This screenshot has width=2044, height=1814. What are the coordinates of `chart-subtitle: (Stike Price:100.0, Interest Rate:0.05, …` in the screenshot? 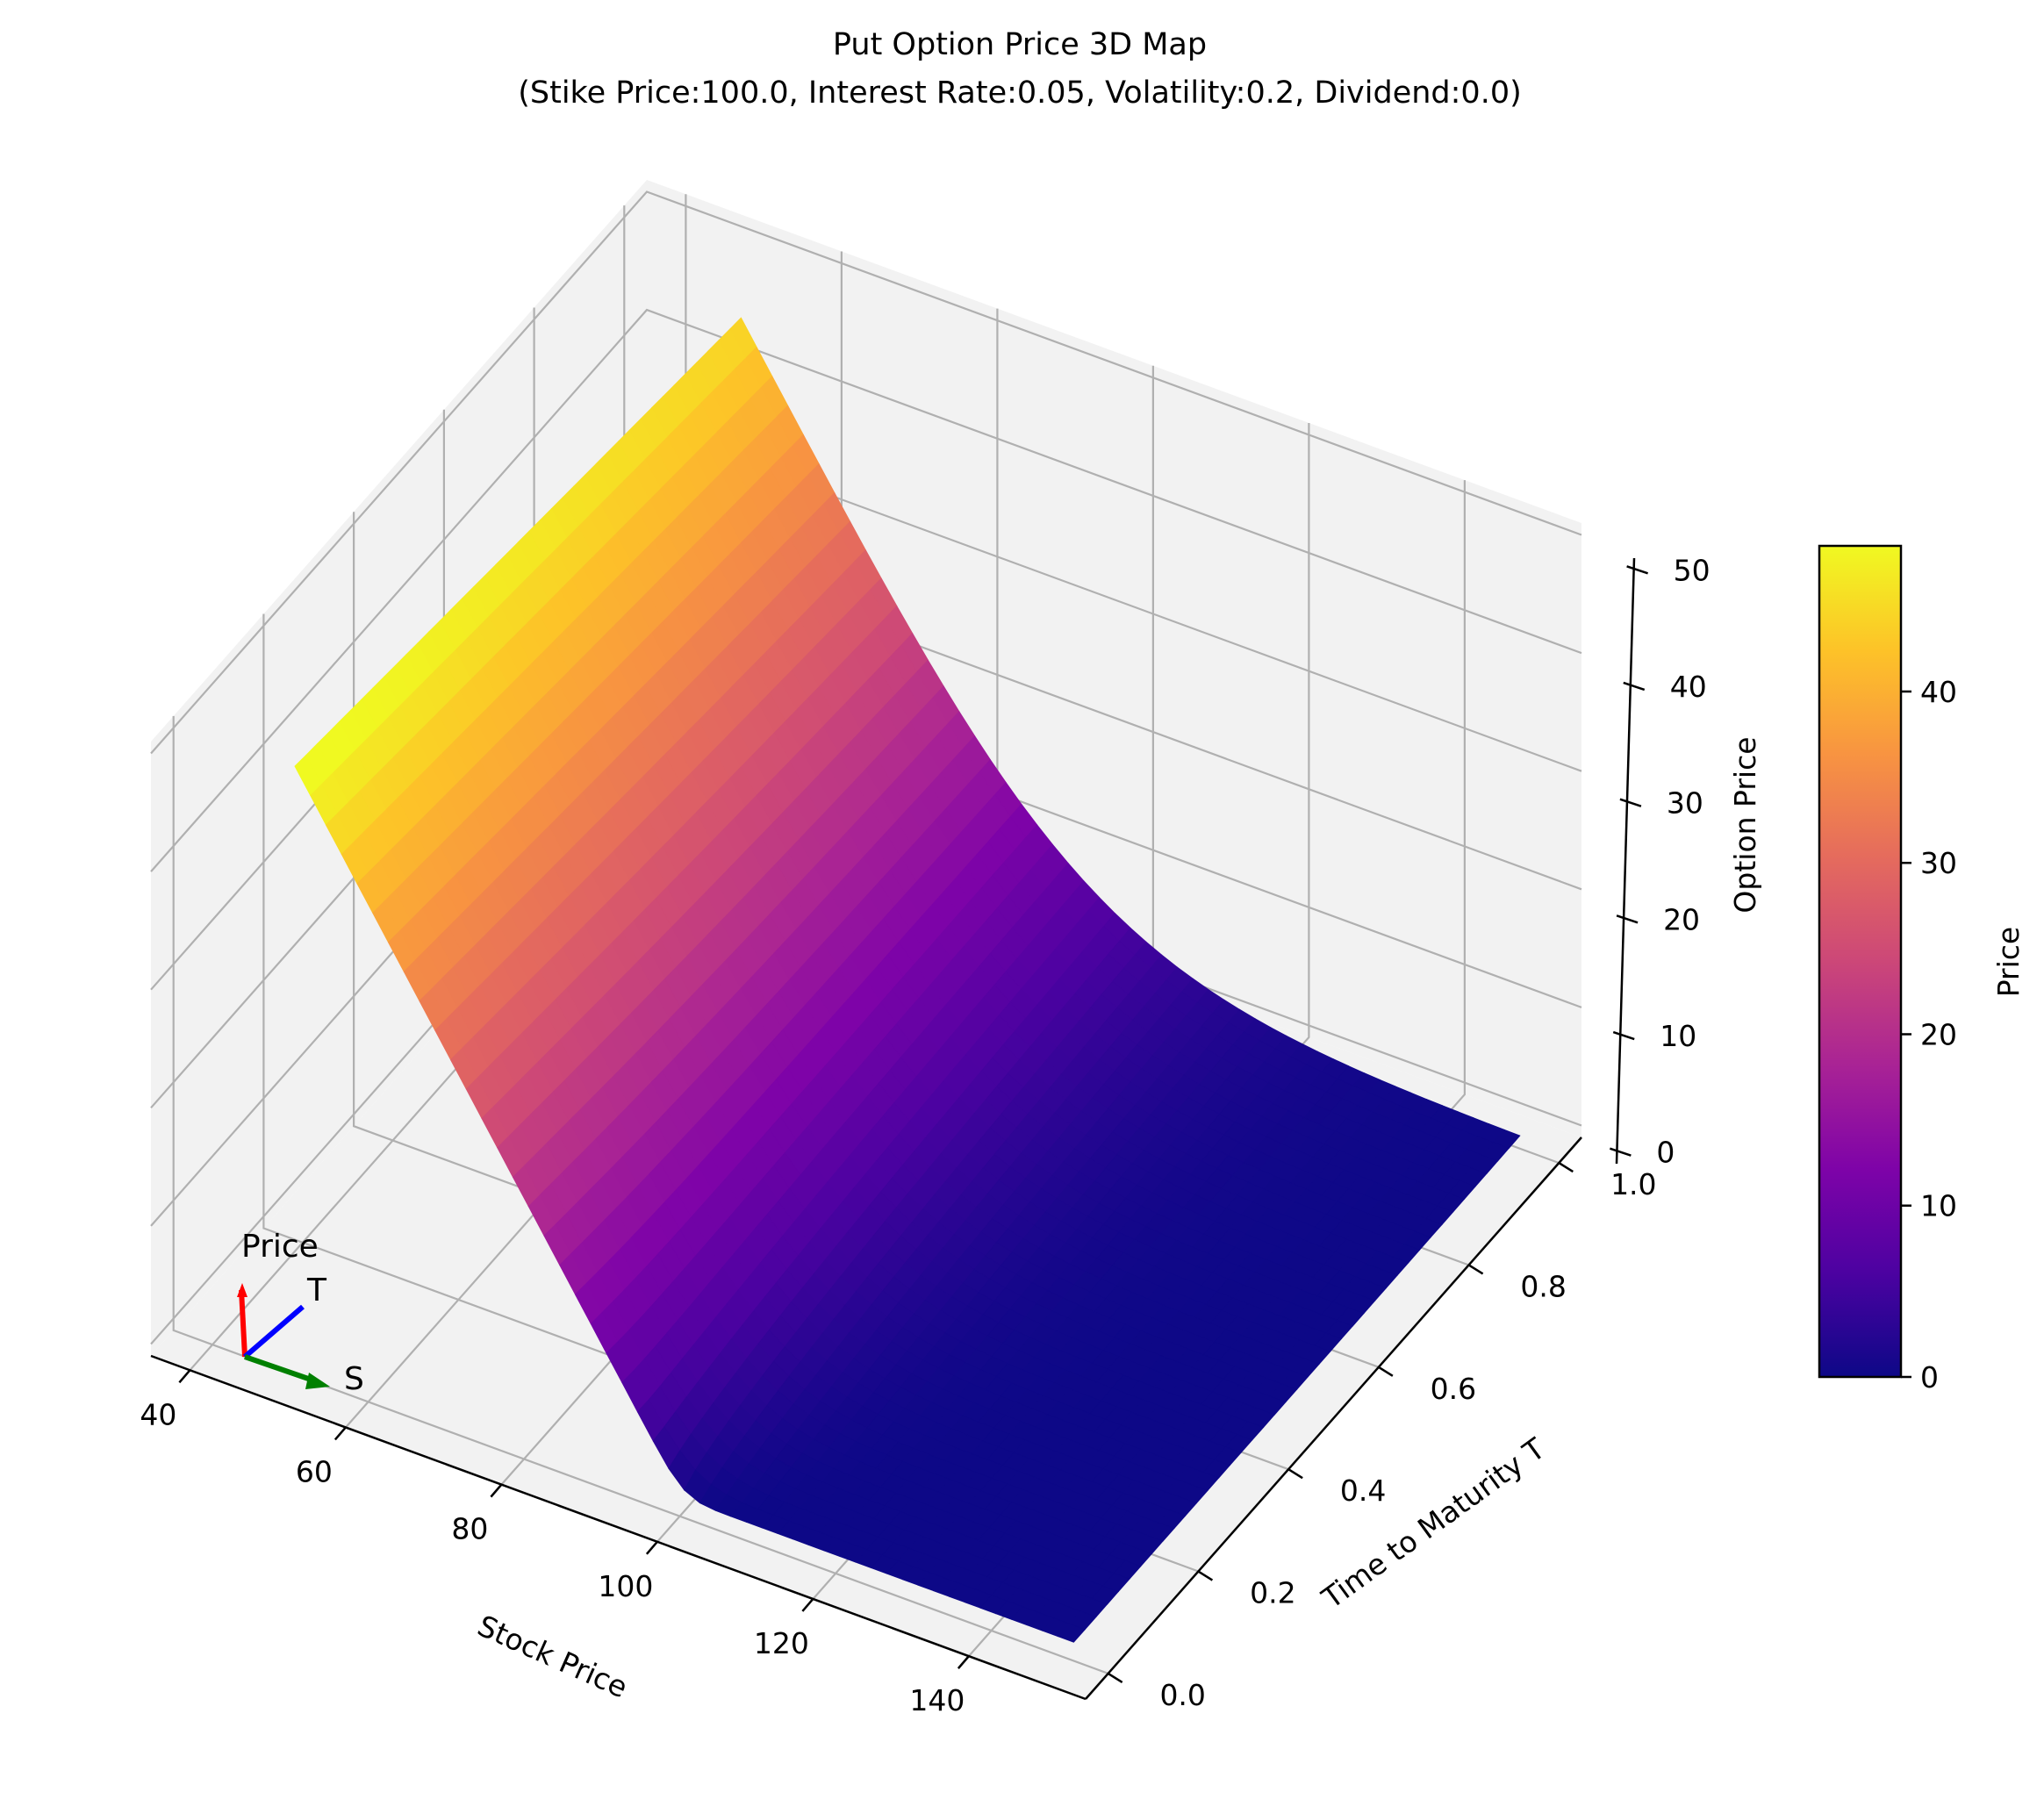 It's located at (1020, 93).